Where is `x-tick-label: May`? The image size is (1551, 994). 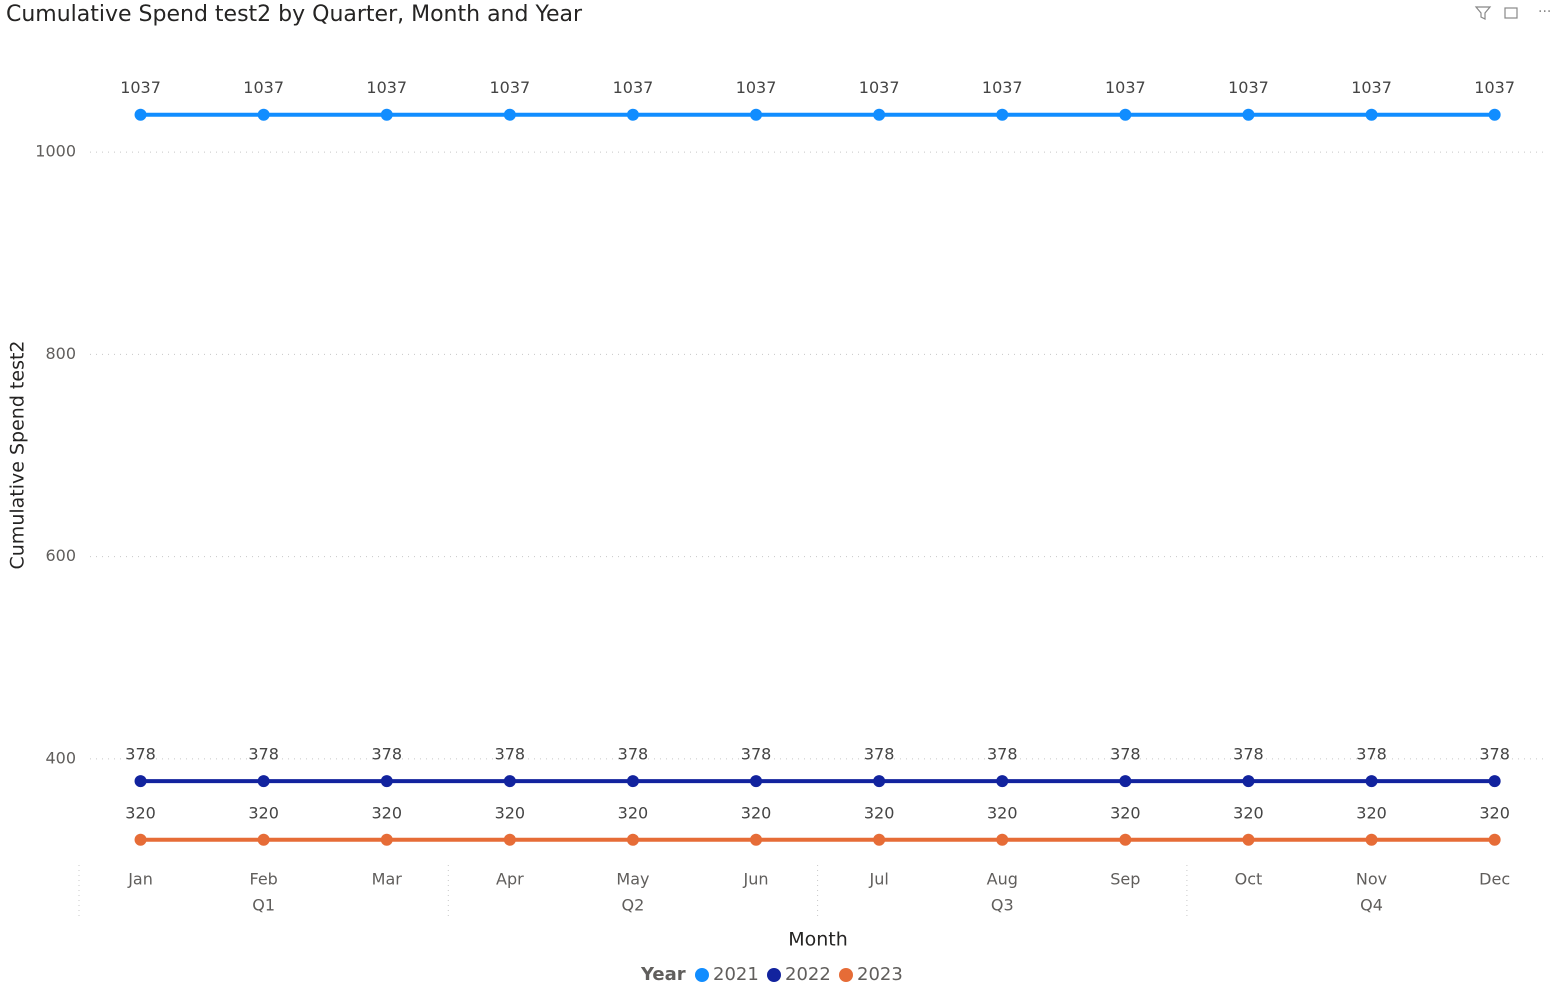
x-tick-label: May is located at coordinates (632, 879).